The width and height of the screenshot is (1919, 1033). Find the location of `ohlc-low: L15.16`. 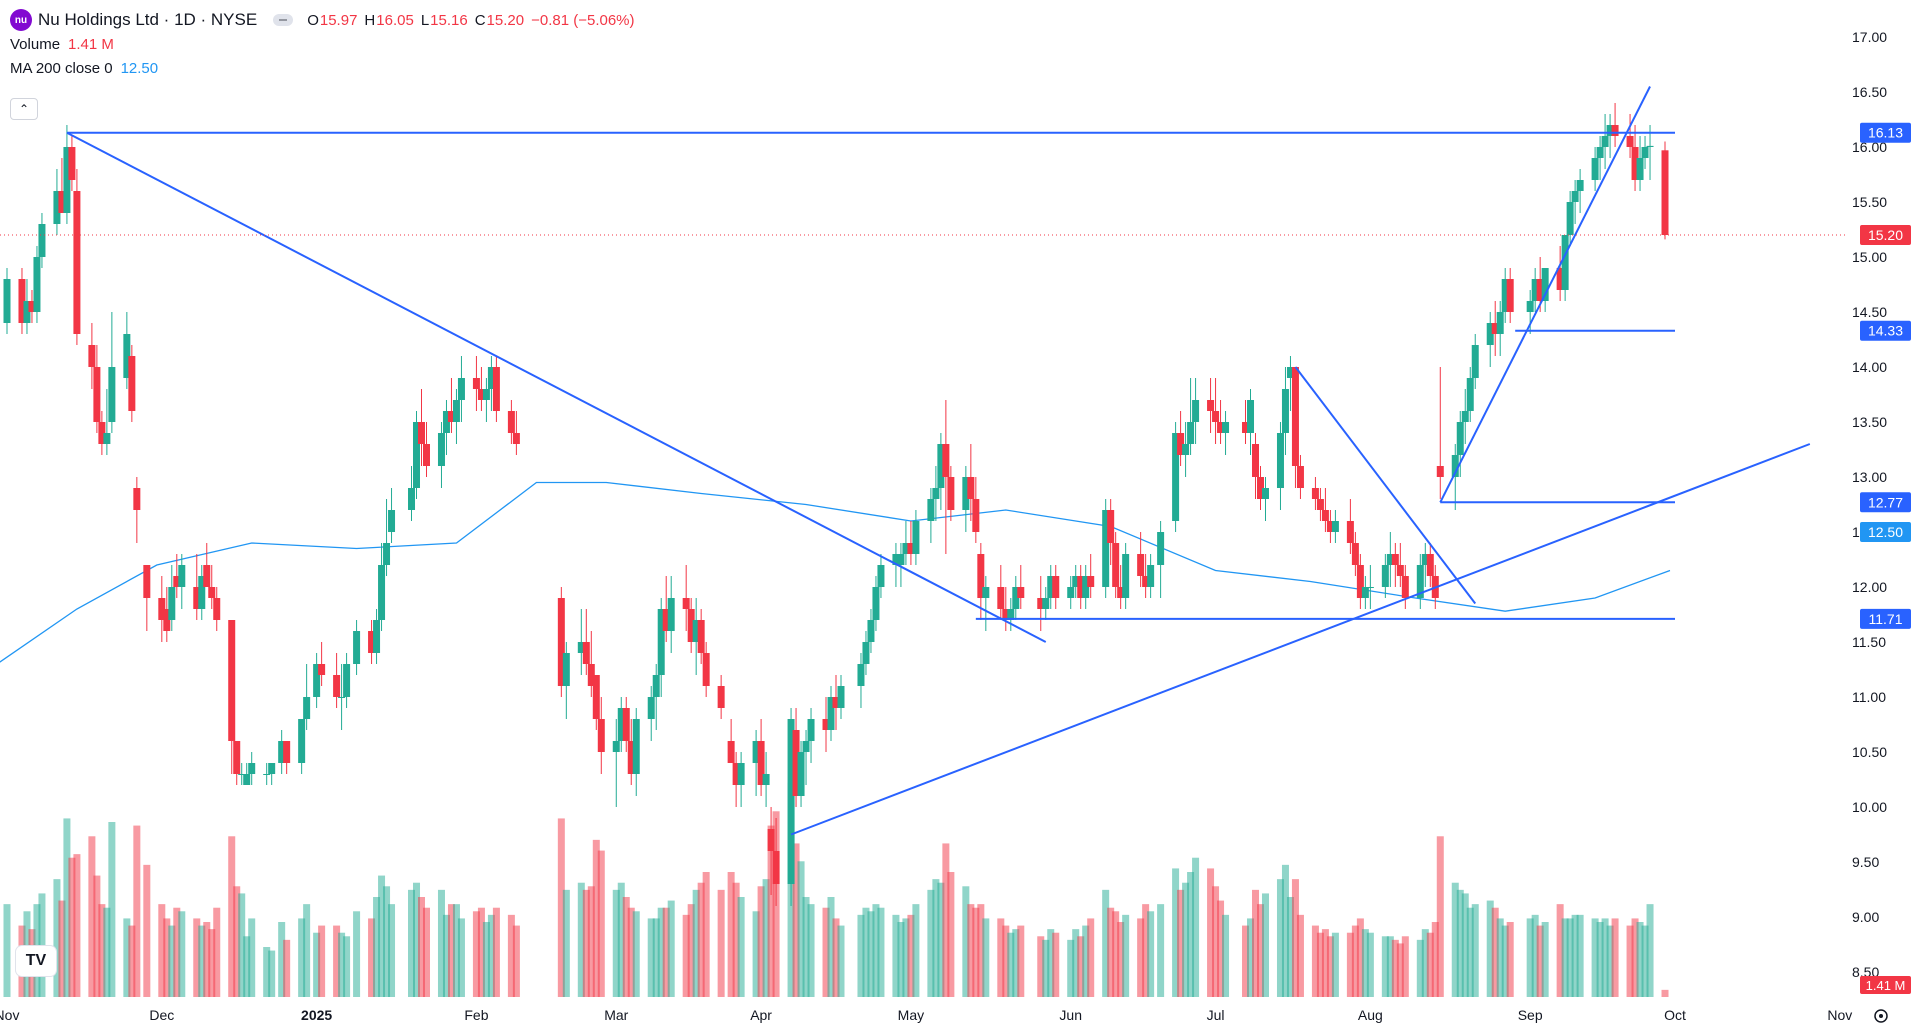

ohlc-low: L15.16 is located at coordinates (444, 20).